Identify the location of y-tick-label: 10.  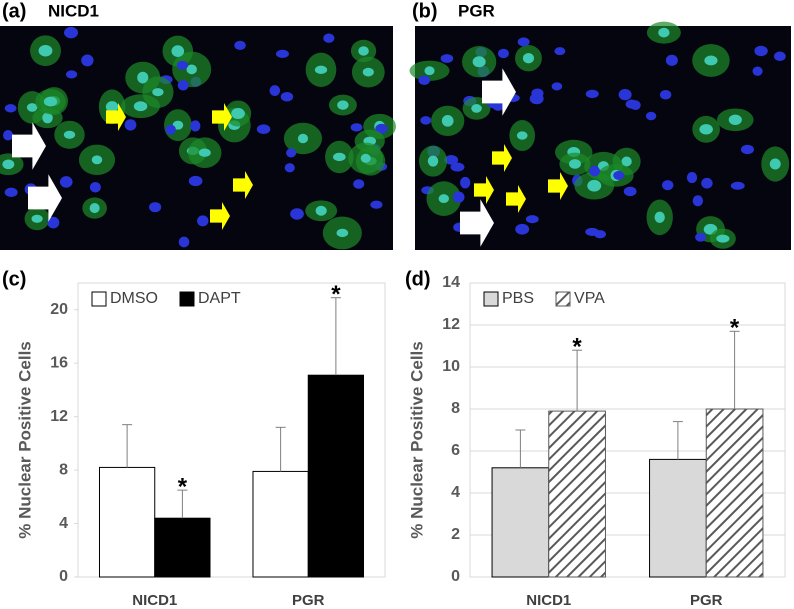
(451, 366).